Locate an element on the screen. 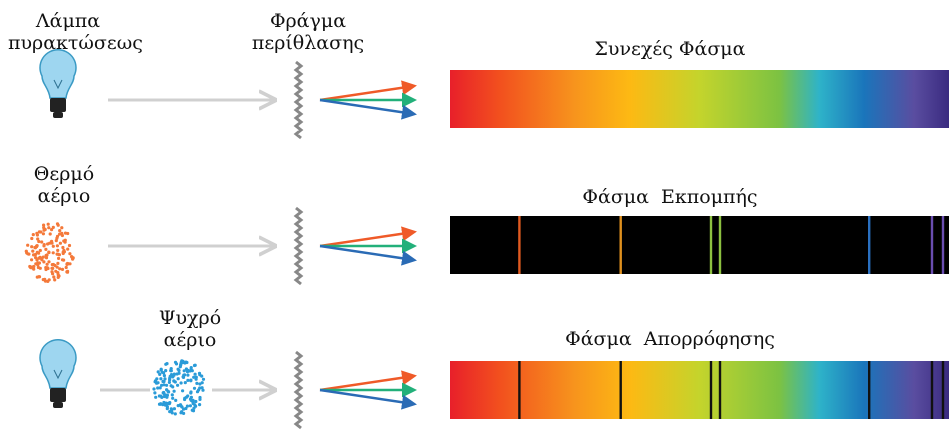  absorption-spectrum-band is located at coordinates (699, 390).